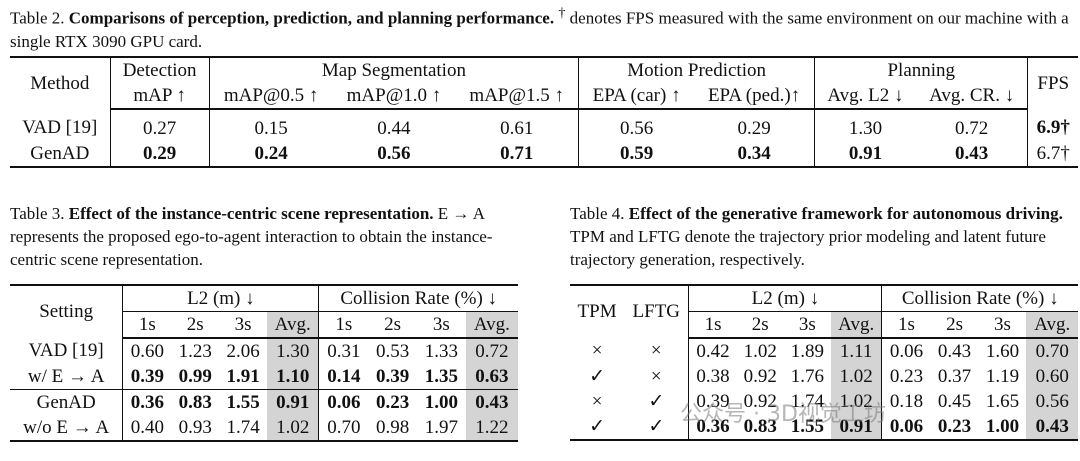 This screenshot has width=1080, height=461. What do you see at coordinates (1052, 427) in the screenshot?
I see `cell: 0.43` at bounding box center [1052, 427].